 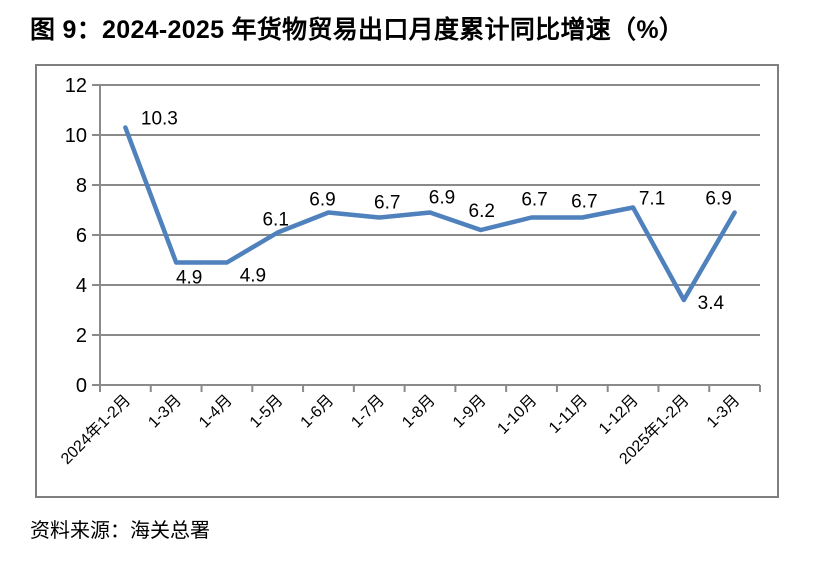 I want to click on x-axis-label: 1-11月, so click(x=568, y=414).